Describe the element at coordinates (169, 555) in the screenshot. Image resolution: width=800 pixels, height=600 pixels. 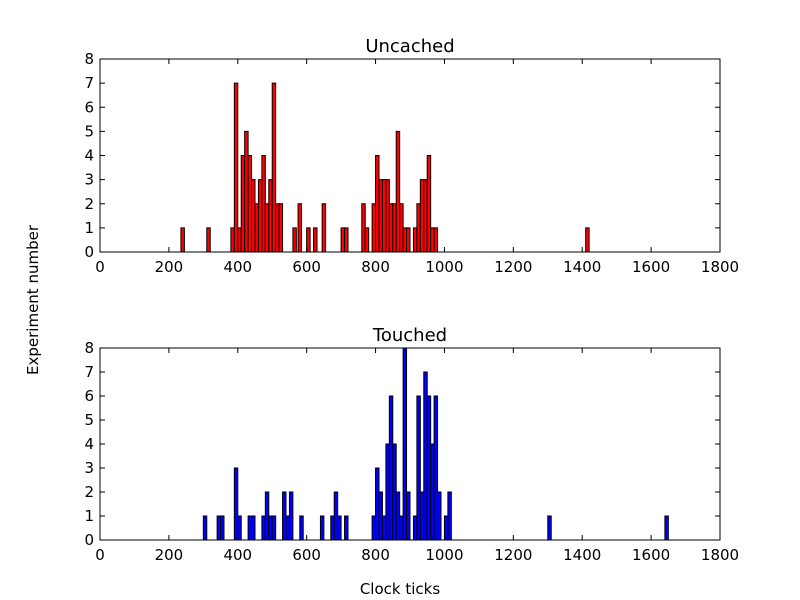
I see `touched-x-tick-label: 200` at that location.